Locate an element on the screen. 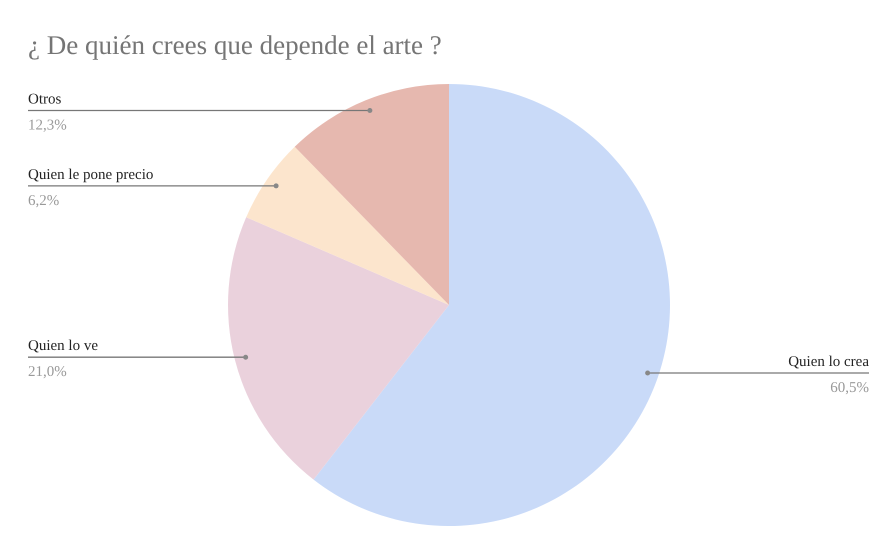  data-label: 60,5% is located at coordinates (849, 388).